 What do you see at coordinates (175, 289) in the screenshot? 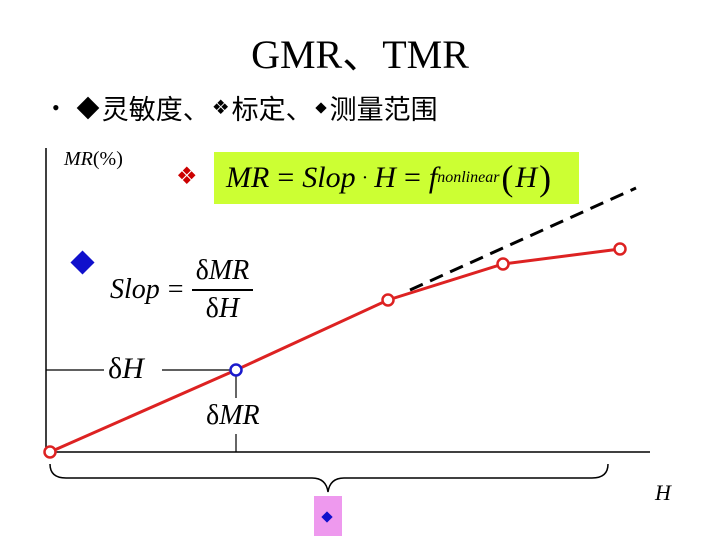
I see `slope-formula-eq: =` at bounding box center [175, 289].